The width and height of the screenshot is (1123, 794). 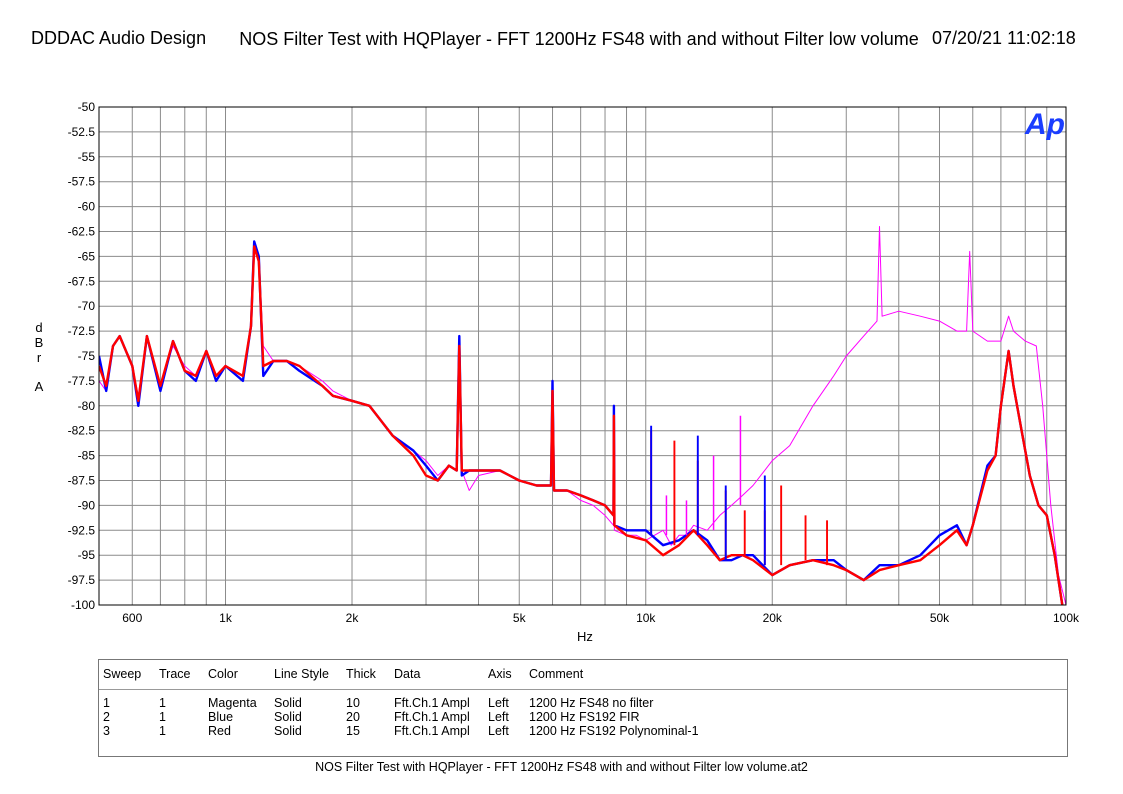 What do you see at coordinates (87, 157) in the screenshot?
I see `y-tick-label: -55` at bounding box center [87, 157].